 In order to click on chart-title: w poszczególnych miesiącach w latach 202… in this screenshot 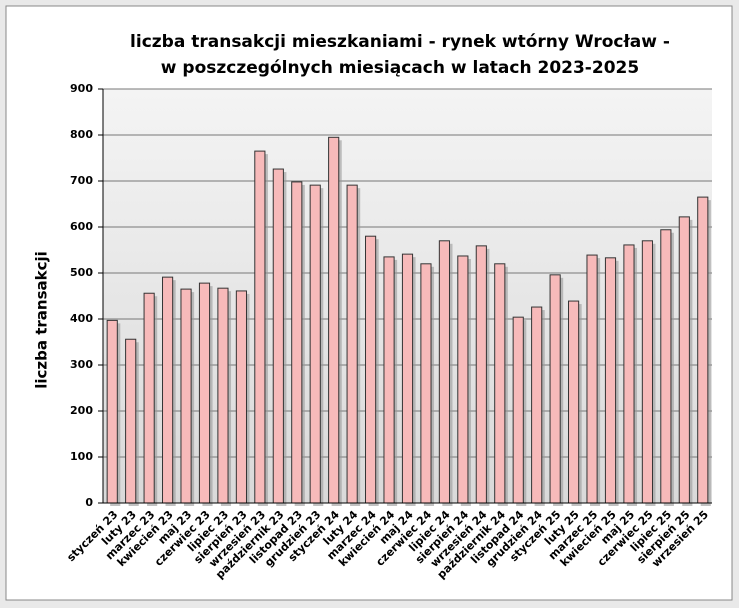, I will do `click(400, 68)`.